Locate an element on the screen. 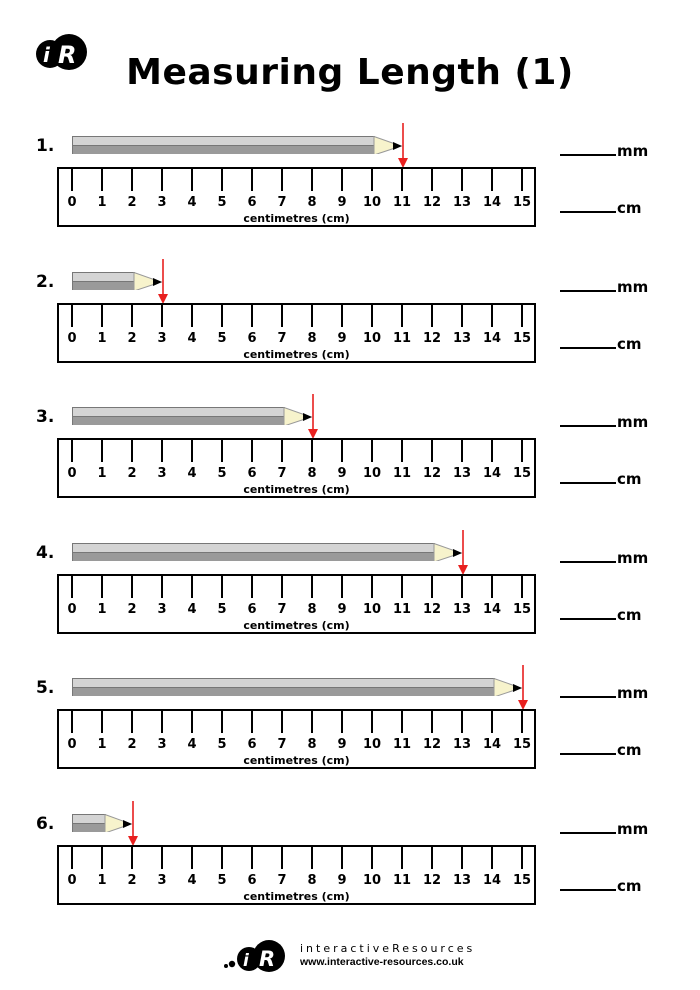  question-number: 6. is located at coordinates (45, 823).